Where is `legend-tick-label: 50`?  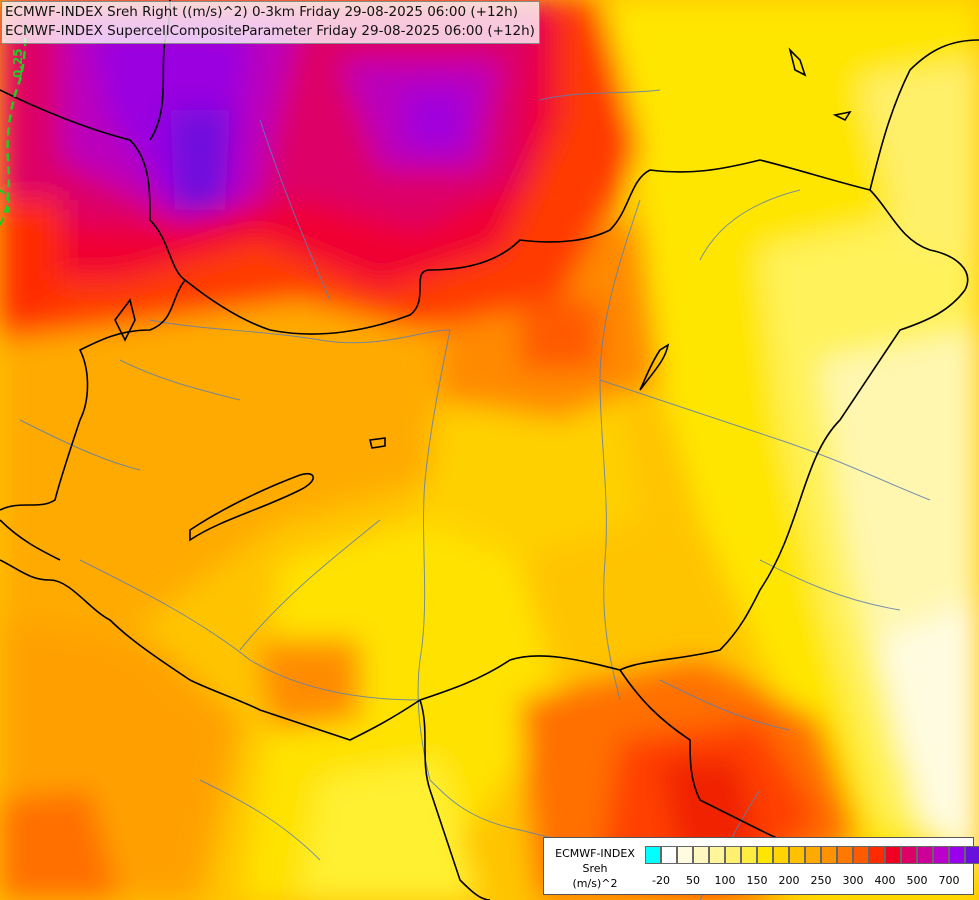
legend-tick-label: 50 is located at coordinates (693, 880).